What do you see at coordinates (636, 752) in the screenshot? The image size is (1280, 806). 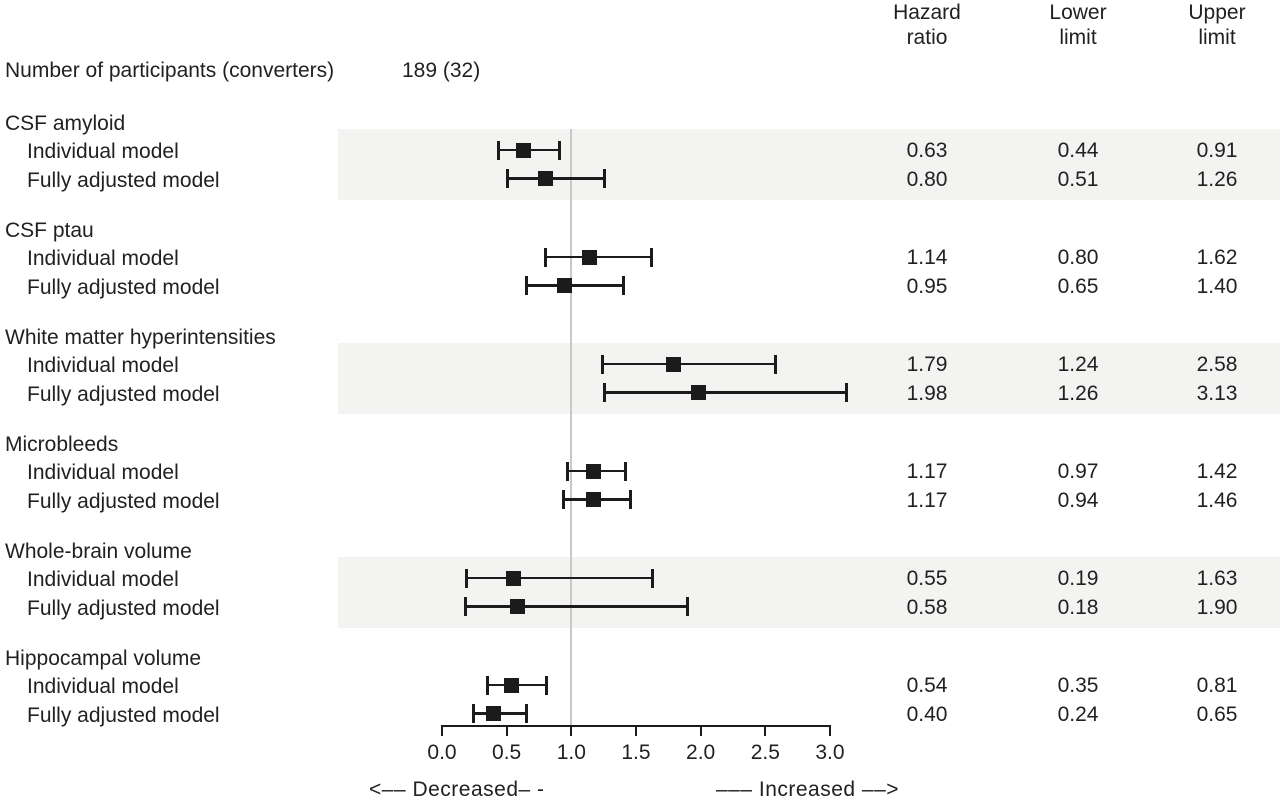 I see `x-axis-tick-label: 1.5` at bounding box center [636, 752].